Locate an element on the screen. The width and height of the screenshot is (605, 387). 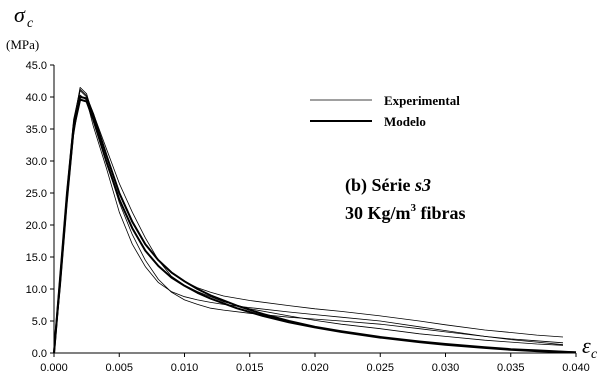
y-axis-symbol: σ is located at coordinates (20, 14).